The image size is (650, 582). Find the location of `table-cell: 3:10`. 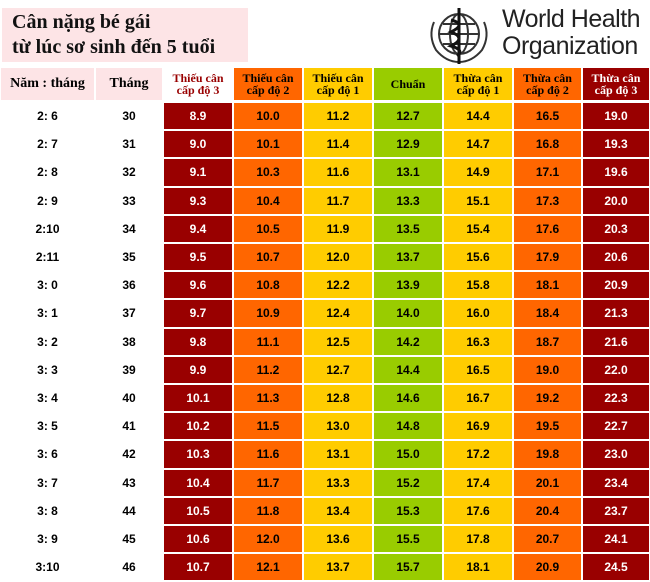

table-cell: 3:10 is located at coordinates (47, 567).